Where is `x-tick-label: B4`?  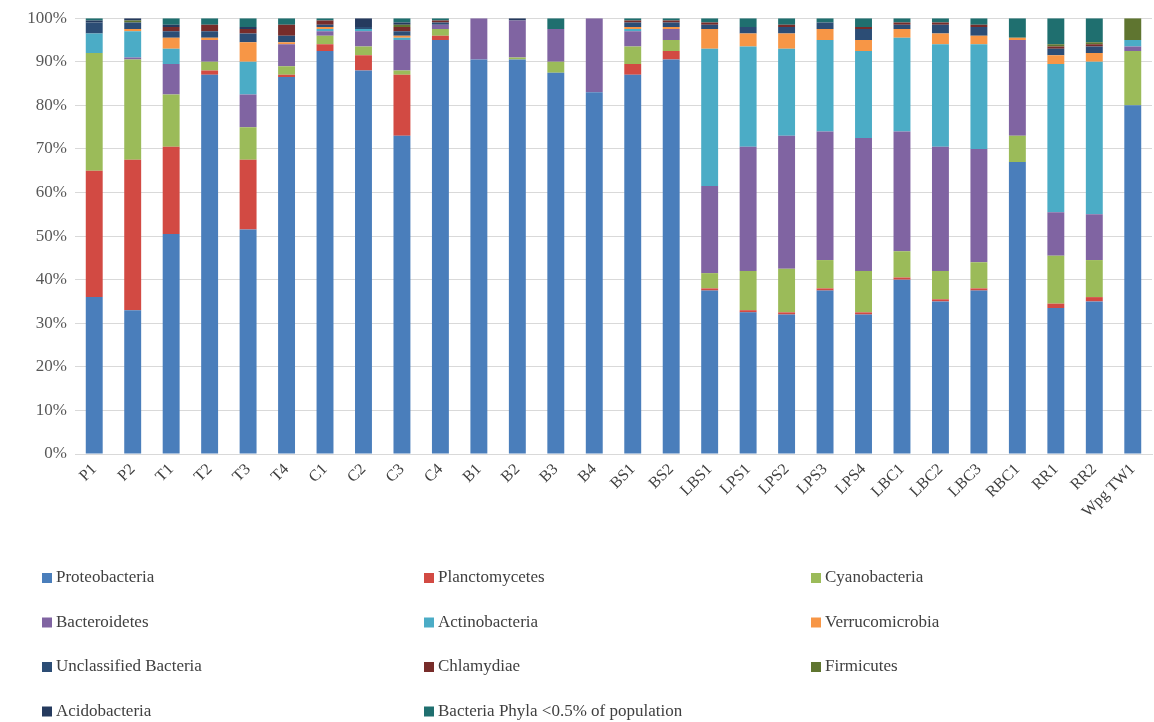 x-tick-label: B4 is located at coordinates (587, 472).